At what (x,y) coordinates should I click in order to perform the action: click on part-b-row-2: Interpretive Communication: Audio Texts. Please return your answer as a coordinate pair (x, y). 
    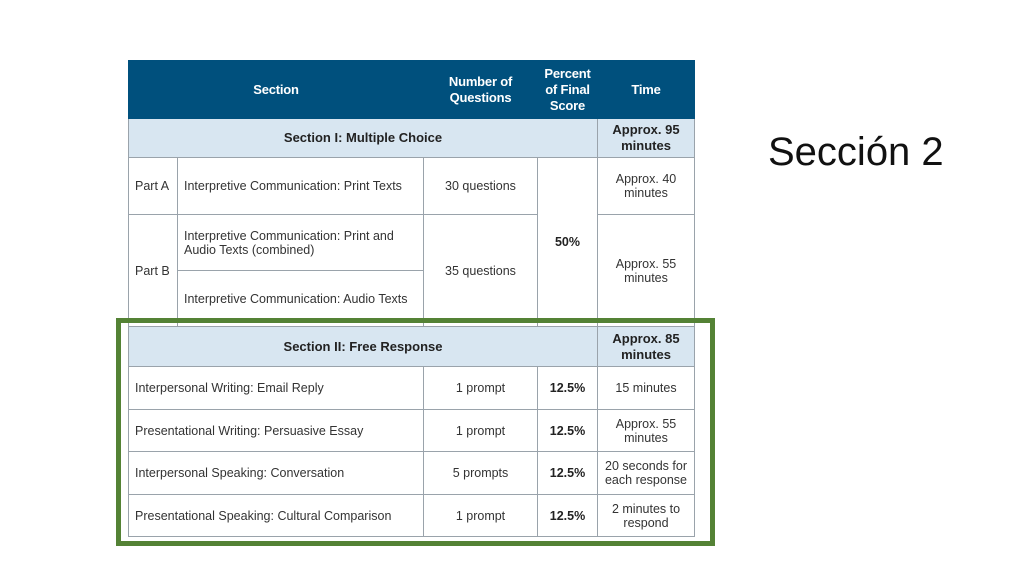
    Looking at the image, I should click on (412, 298).